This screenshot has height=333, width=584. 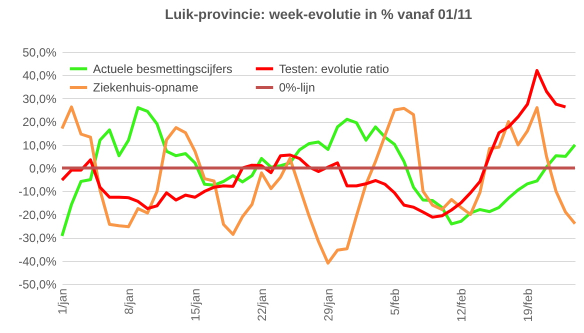 What do you see at coordinates (39, 145) in the screenshot?
I see `y-tick-label: 10,0%` at bounding box center [39, 145].